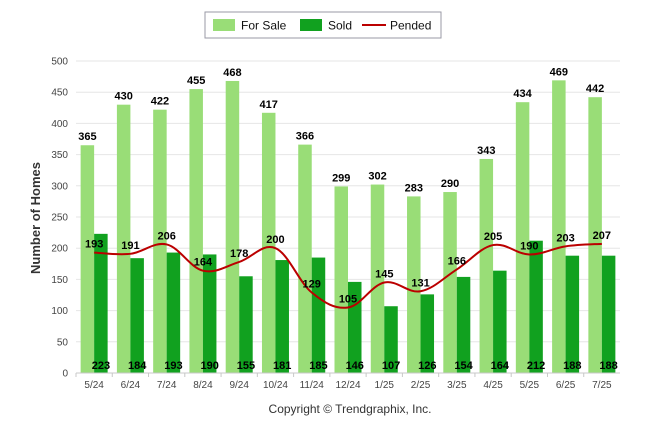 Image resolution: width=646 pixels, height=434 pixels. What do you see at coordinates (385, 385) in the screenshot?
I see `x-tick-label: 1/25` at bounding box center [385, 385].